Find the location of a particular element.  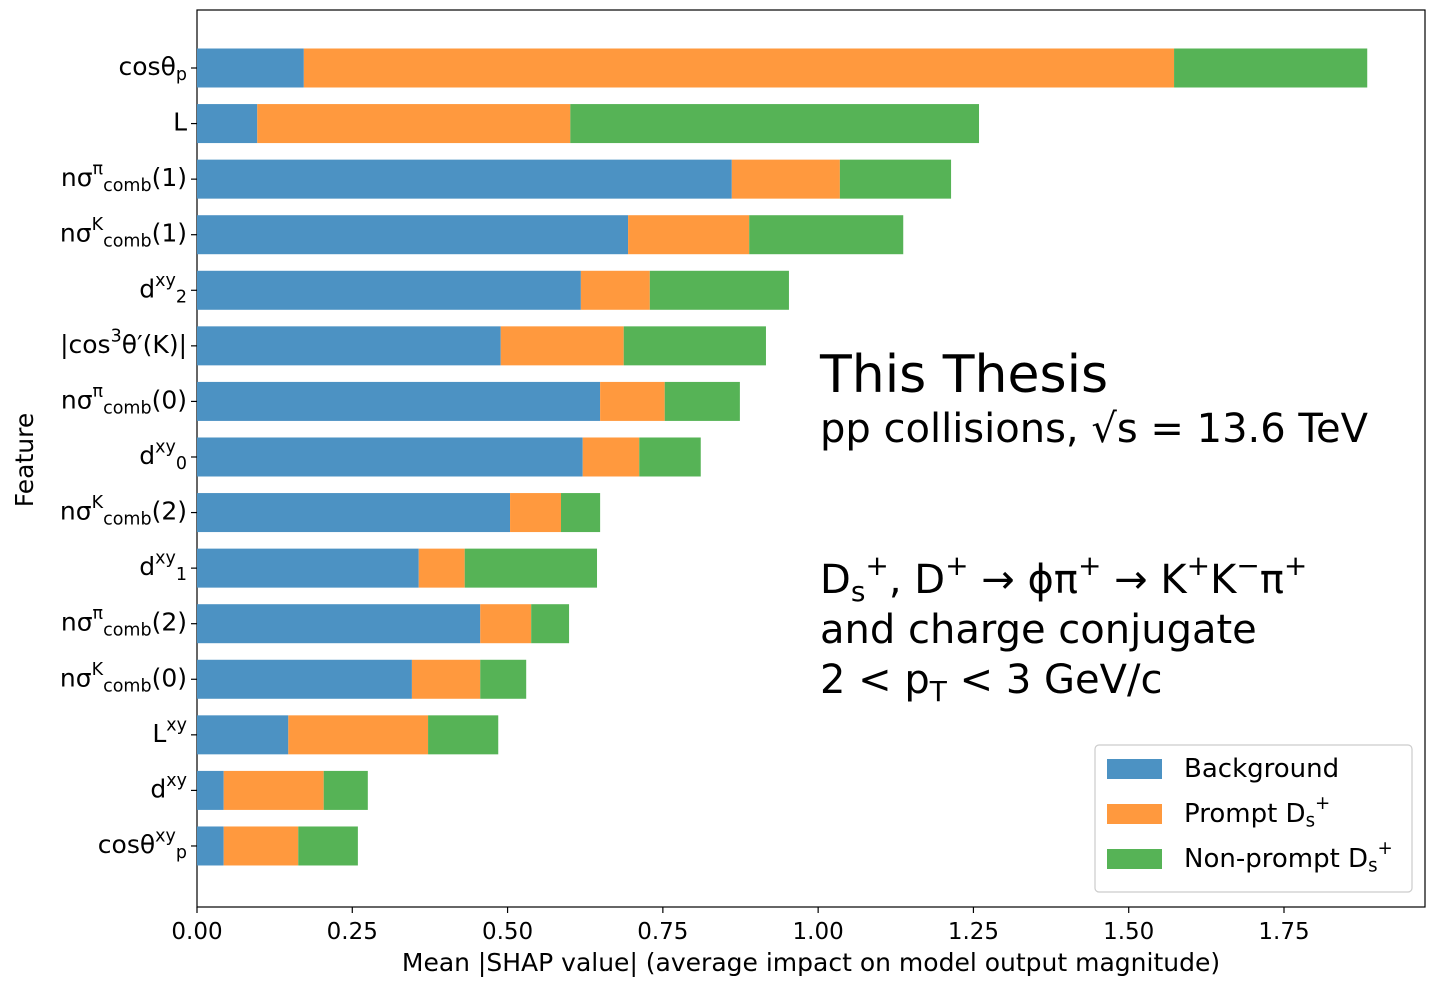

y-tick-label: Lxy is located at coordinates (169, 731).